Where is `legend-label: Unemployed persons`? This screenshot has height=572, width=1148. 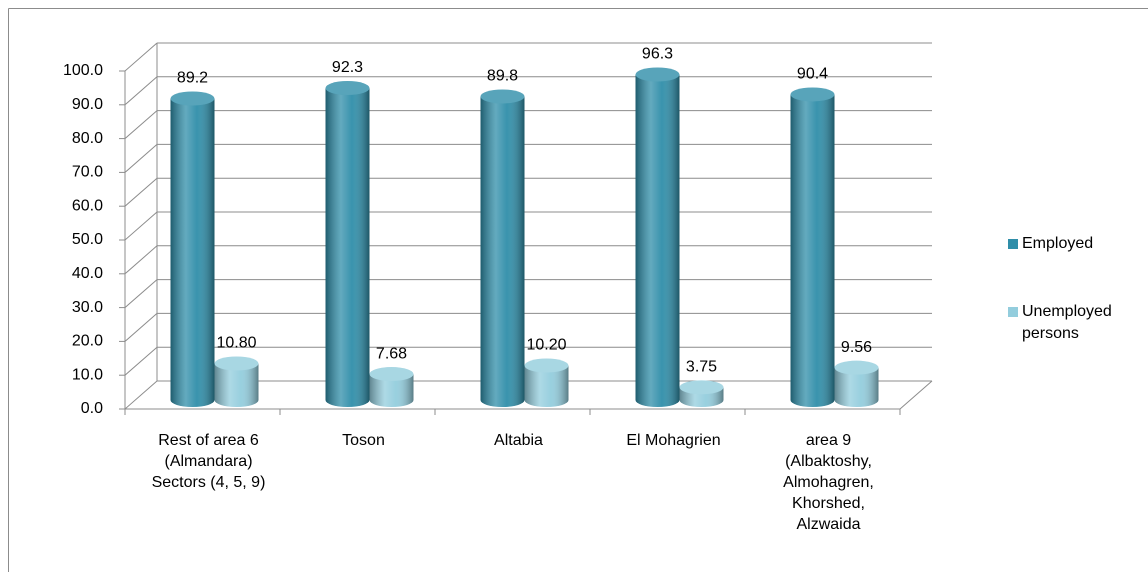 legend-label: Unemployed persons is located at coordinates (1067, 322).